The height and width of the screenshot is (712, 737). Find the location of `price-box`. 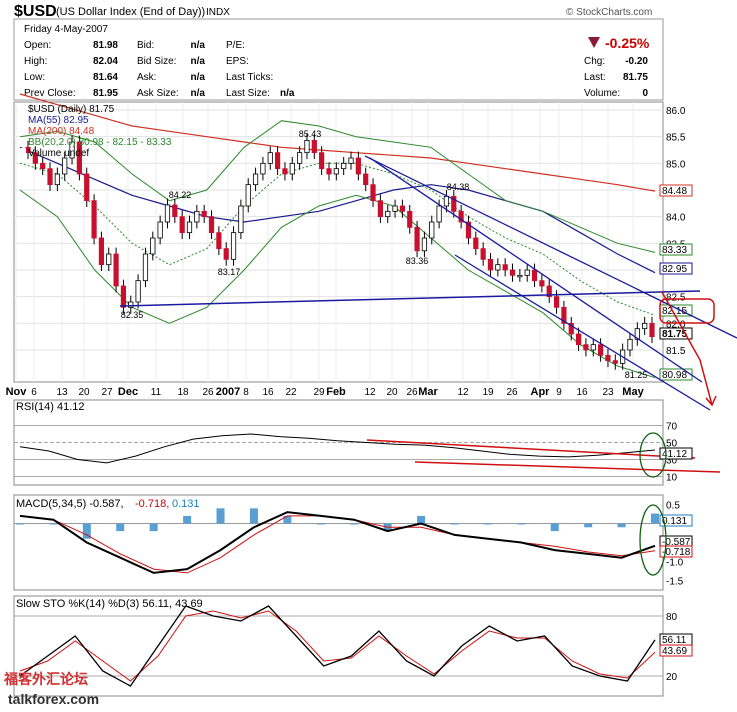

price-box is located at coordinates (676, 249).